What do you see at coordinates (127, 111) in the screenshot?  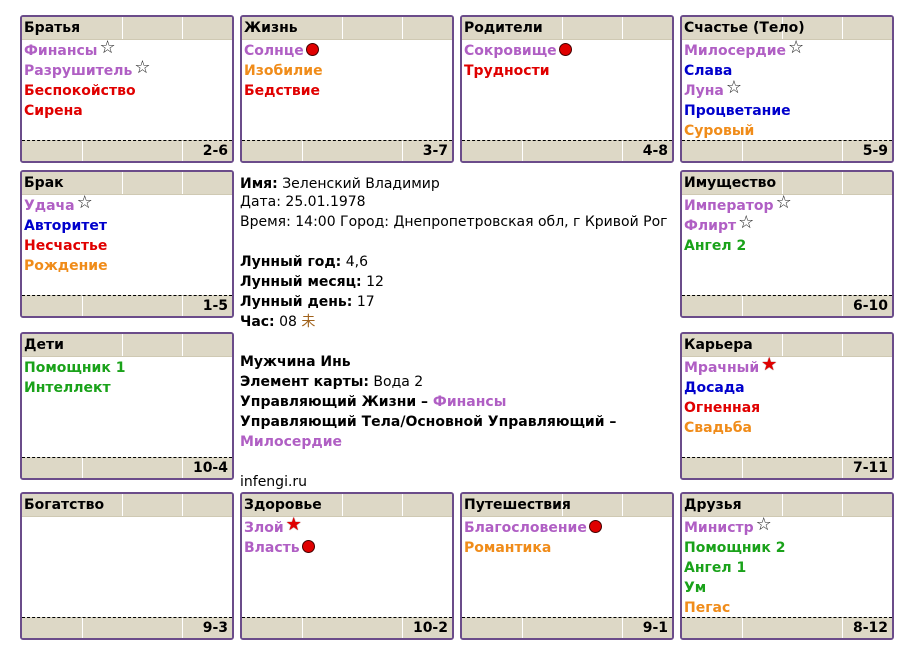 I see `star-item: Сирена` at bounding box center [127, 111].